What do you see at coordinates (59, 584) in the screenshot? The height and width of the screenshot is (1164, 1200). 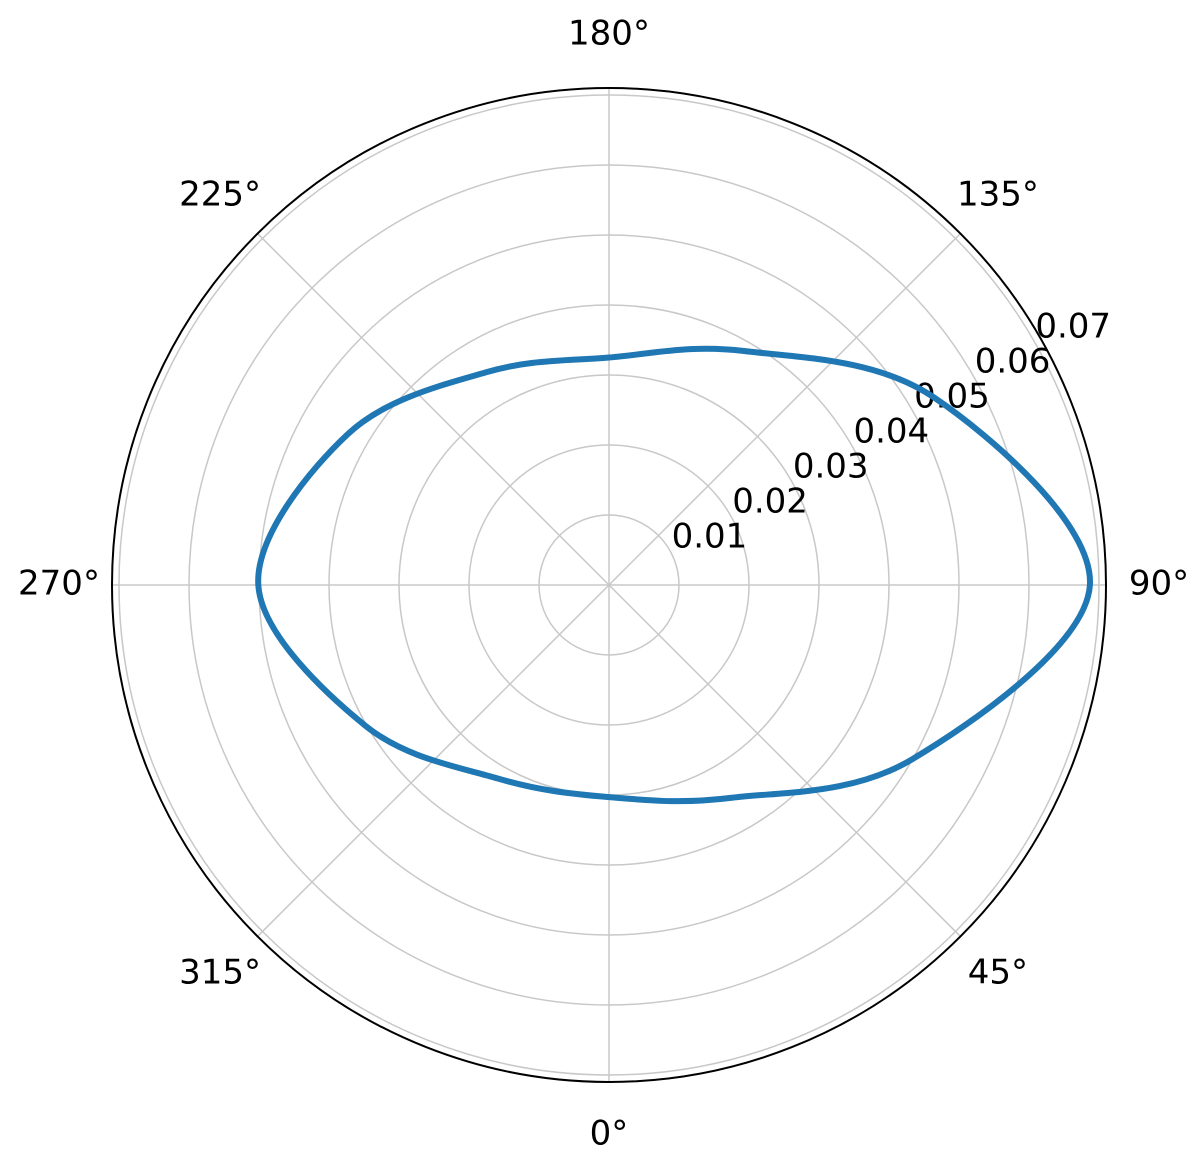 I see `theta-tick-label: 270°` at bounding box center [59, 584].